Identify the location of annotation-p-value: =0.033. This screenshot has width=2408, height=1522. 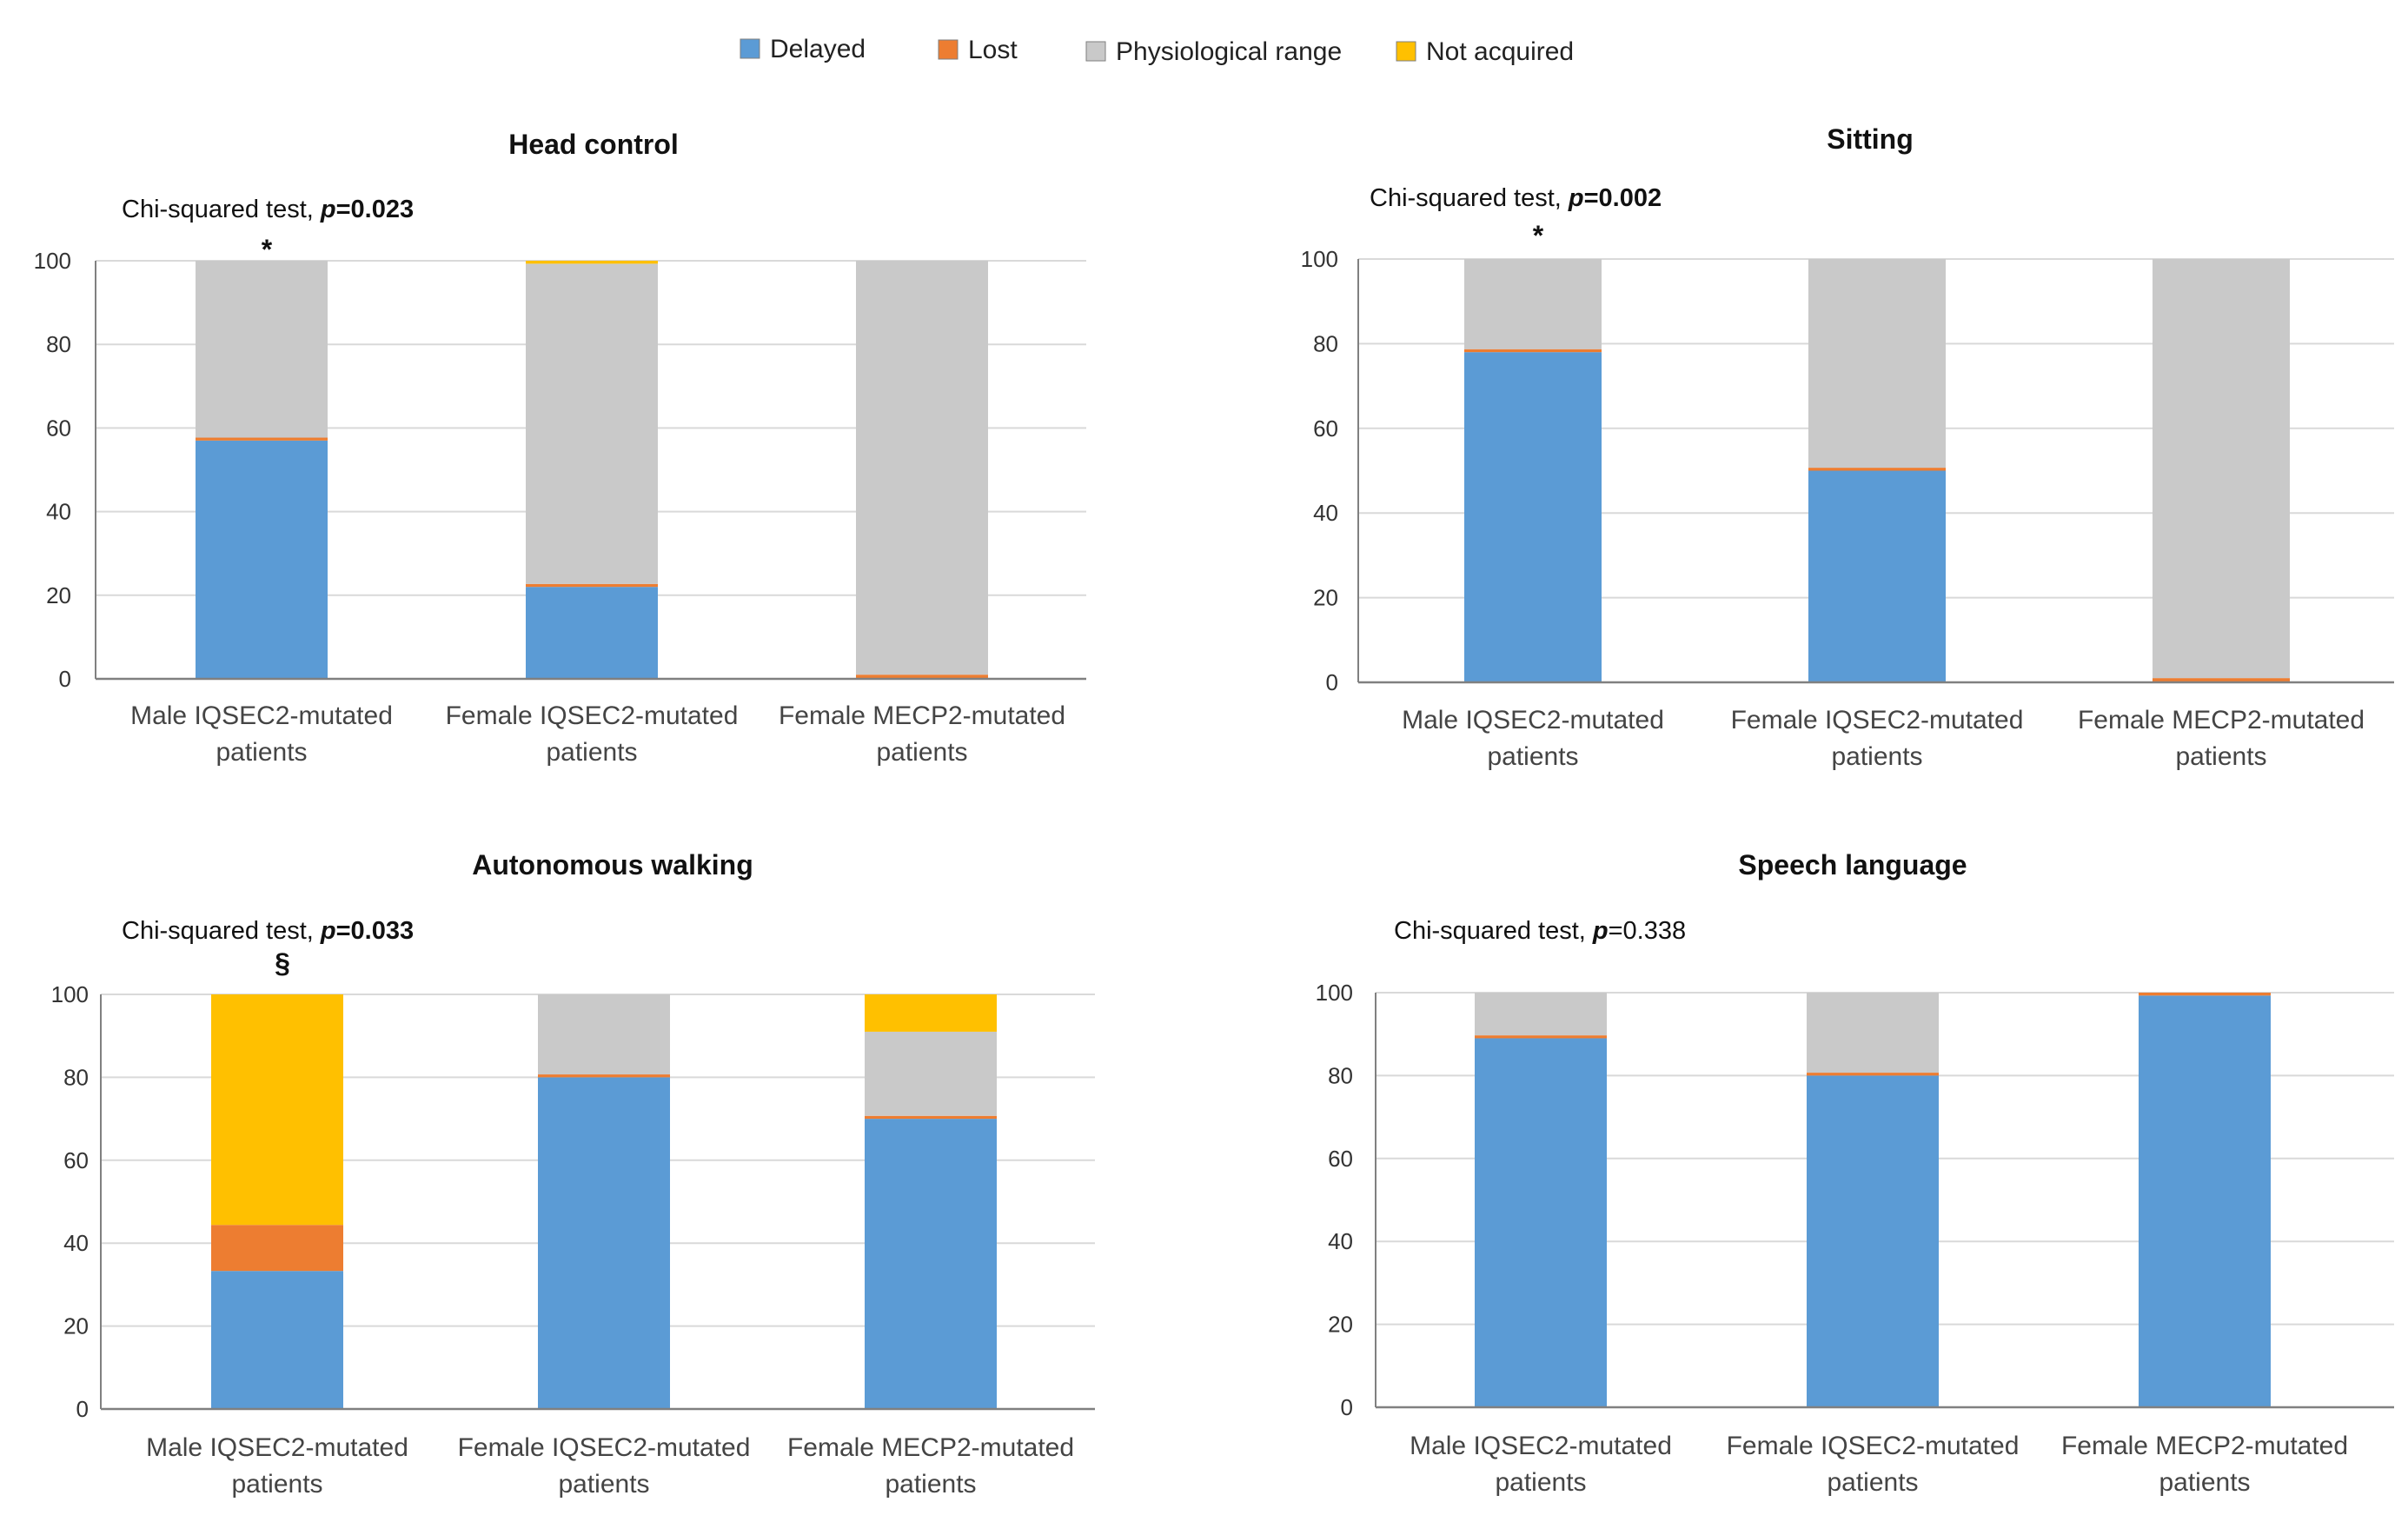
(375, 931).